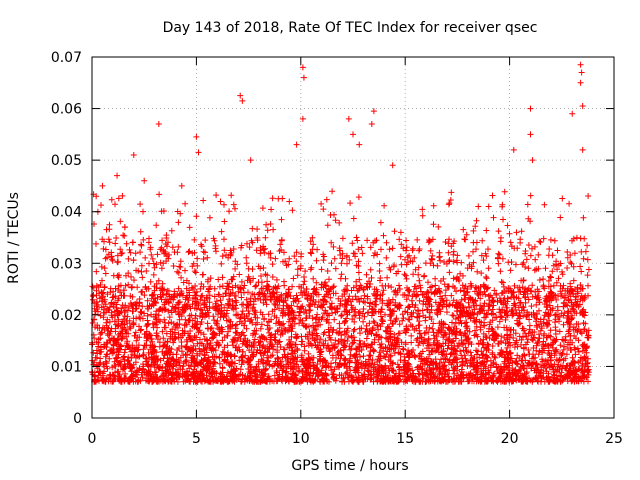 The image size is (640, 480). Describe the element at coordinates (66, 161) in the screenshot. I see `y-tick-label: 0.05` at that location.